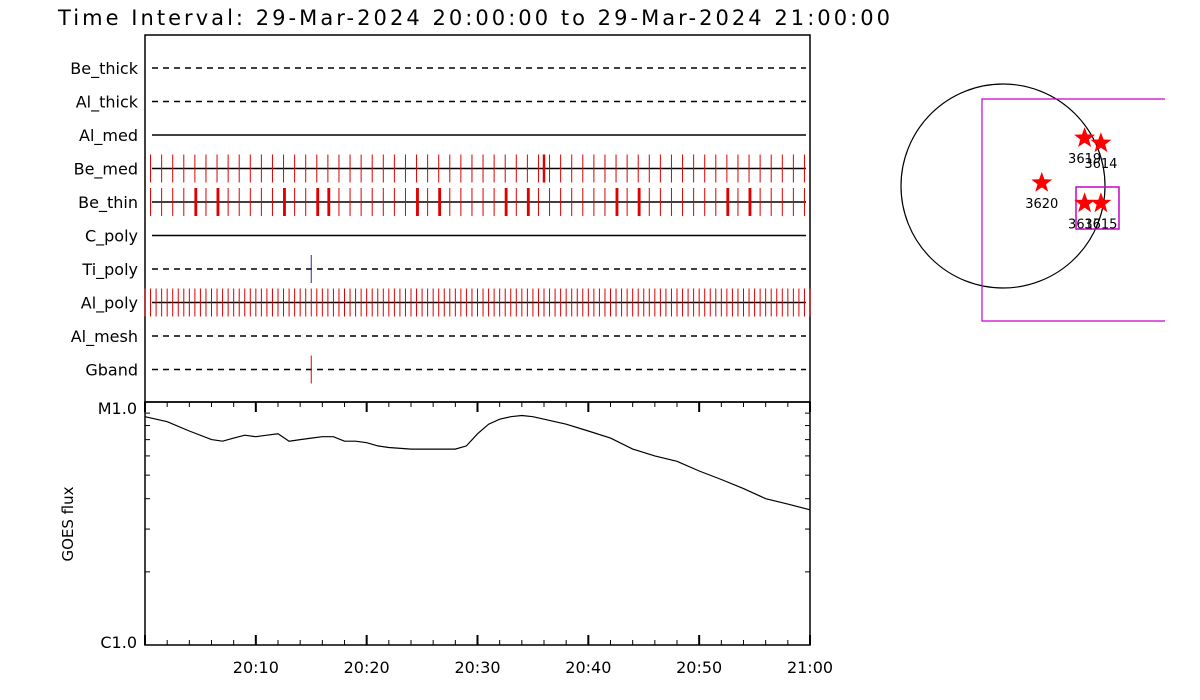 This screenshot has height=700, width=1200. Describe the element at coordinates (104, 69) in the screenshot. I see `row-label-be_thick: Be_thick` at that location.